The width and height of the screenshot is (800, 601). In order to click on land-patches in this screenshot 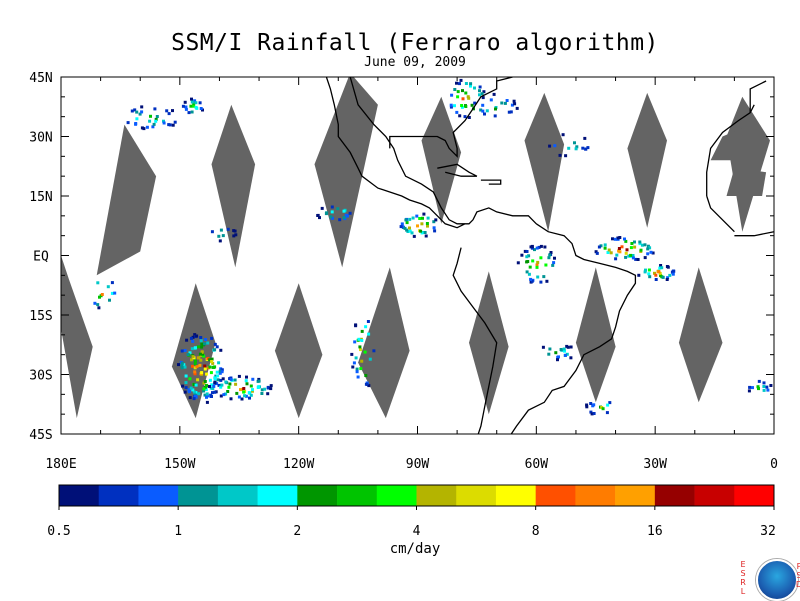, I will do `click(738, 160)`.